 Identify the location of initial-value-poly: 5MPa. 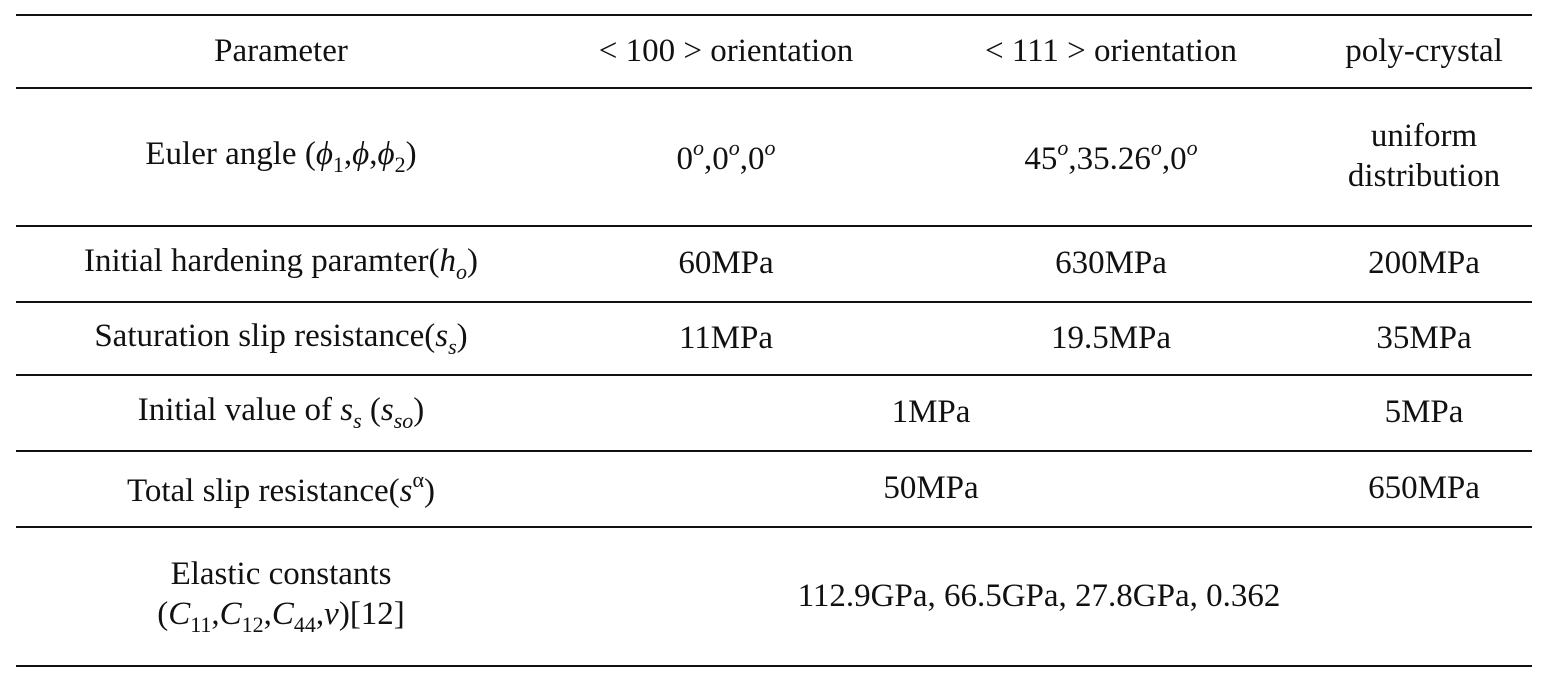
(1424, 412).